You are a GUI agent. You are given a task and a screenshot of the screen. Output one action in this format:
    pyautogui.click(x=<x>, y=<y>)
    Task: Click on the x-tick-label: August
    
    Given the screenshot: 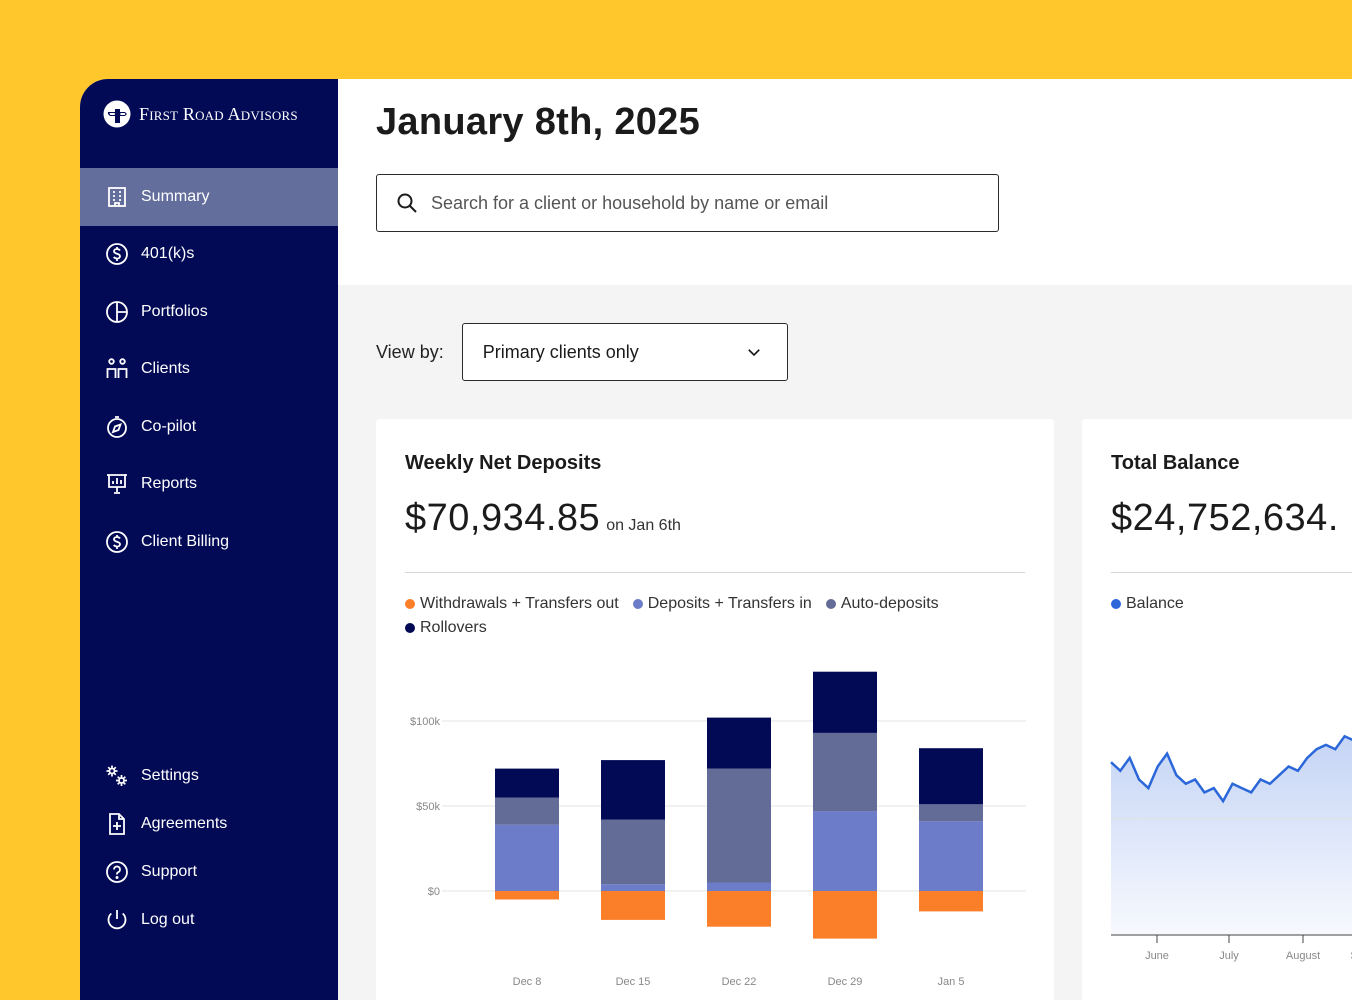 What is the action you would take?
    pyautogui.click(x=1303, y=956)
    